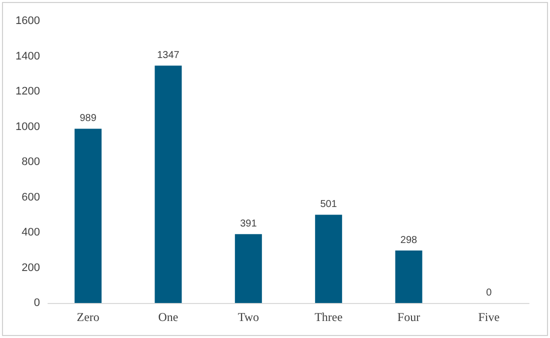 The height and width of the screenshot is (338, 550). Describe the element at coordinates (31, 197) in the screenshot. I see `y-tick-label: 600` at that location.